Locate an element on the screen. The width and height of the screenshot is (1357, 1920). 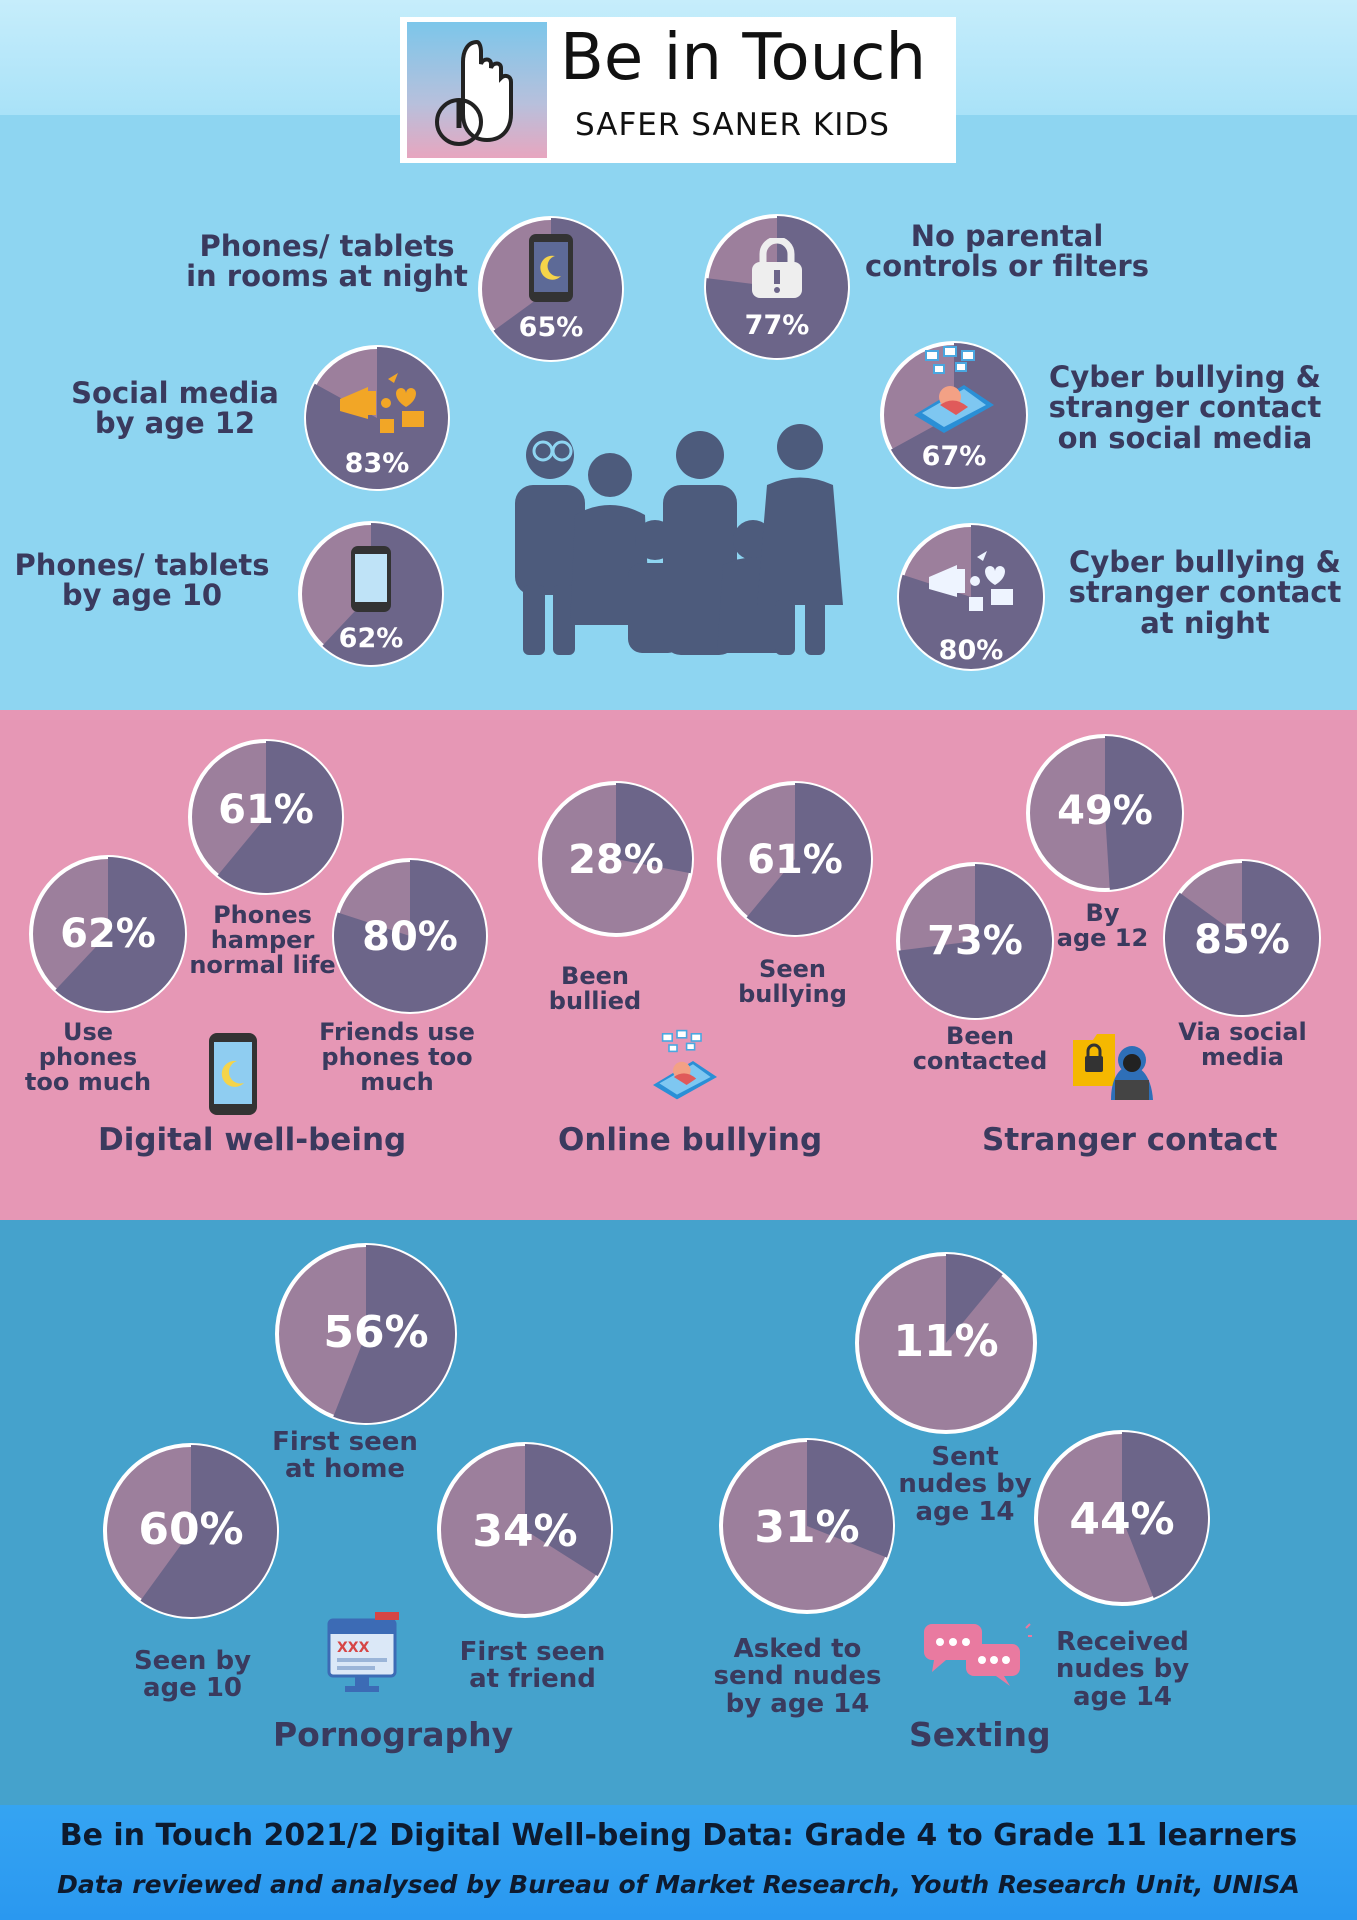
pie-value: 34% is located at coordinates (525, 1531).